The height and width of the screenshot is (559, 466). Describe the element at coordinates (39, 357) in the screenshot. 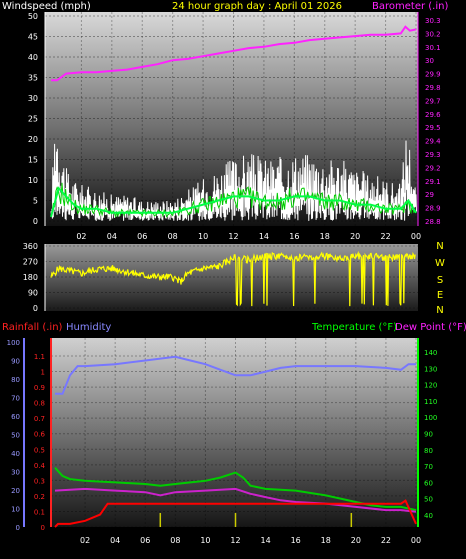

I see `rain-y-tick: 1.1` at that location.